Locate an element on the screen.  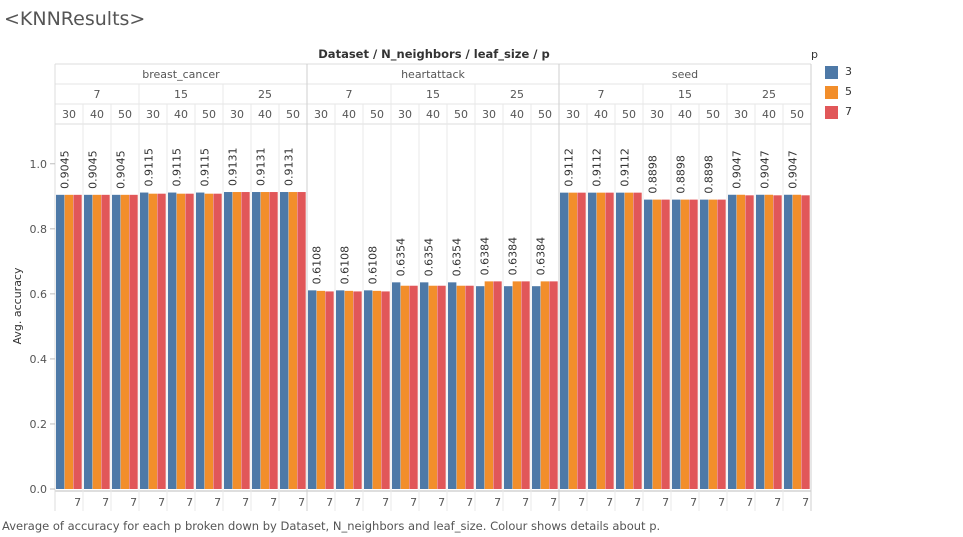
n-neighbors-header: 15 is located at coordinates (433, 94).